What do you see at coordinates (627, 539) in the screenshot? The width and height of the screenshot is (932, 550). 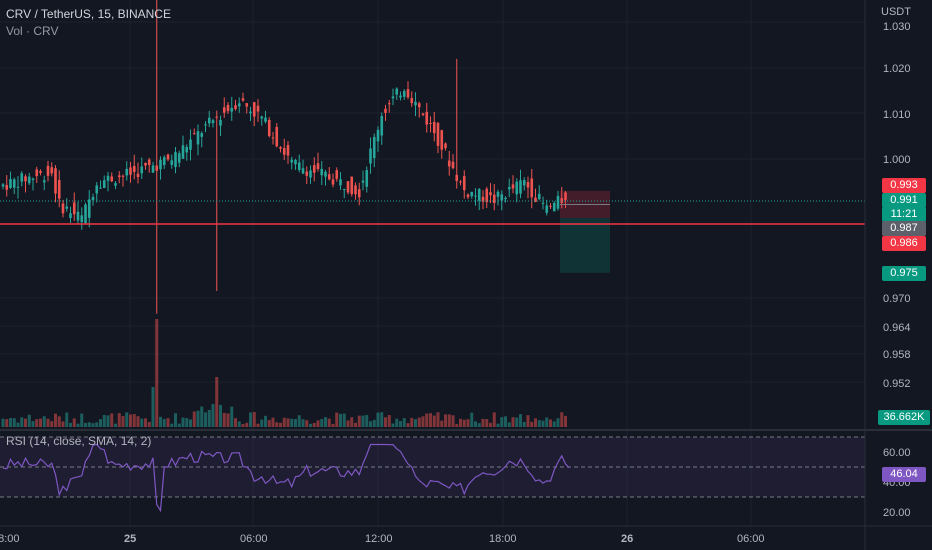 I see `time-label: 26` at bounding box center [627, 539].